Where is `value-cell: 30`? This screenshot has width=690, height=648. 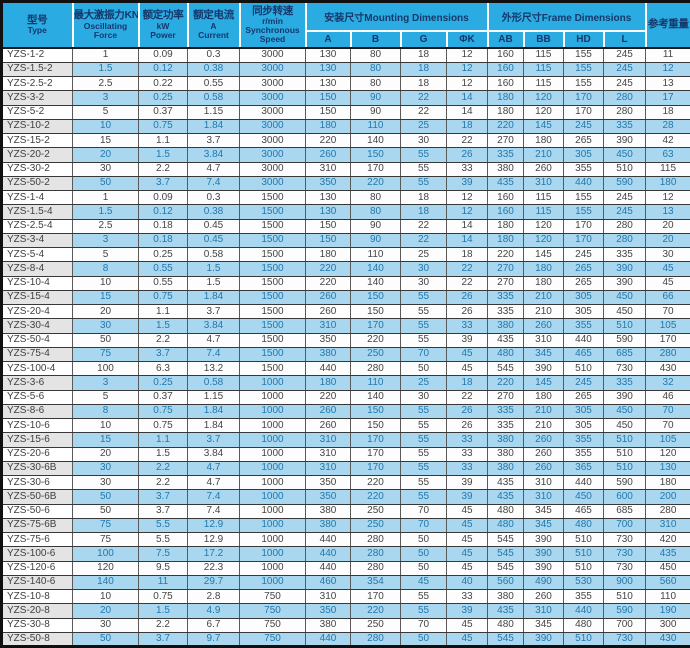
value-cell: 30 is located at coordinates (105, 169).